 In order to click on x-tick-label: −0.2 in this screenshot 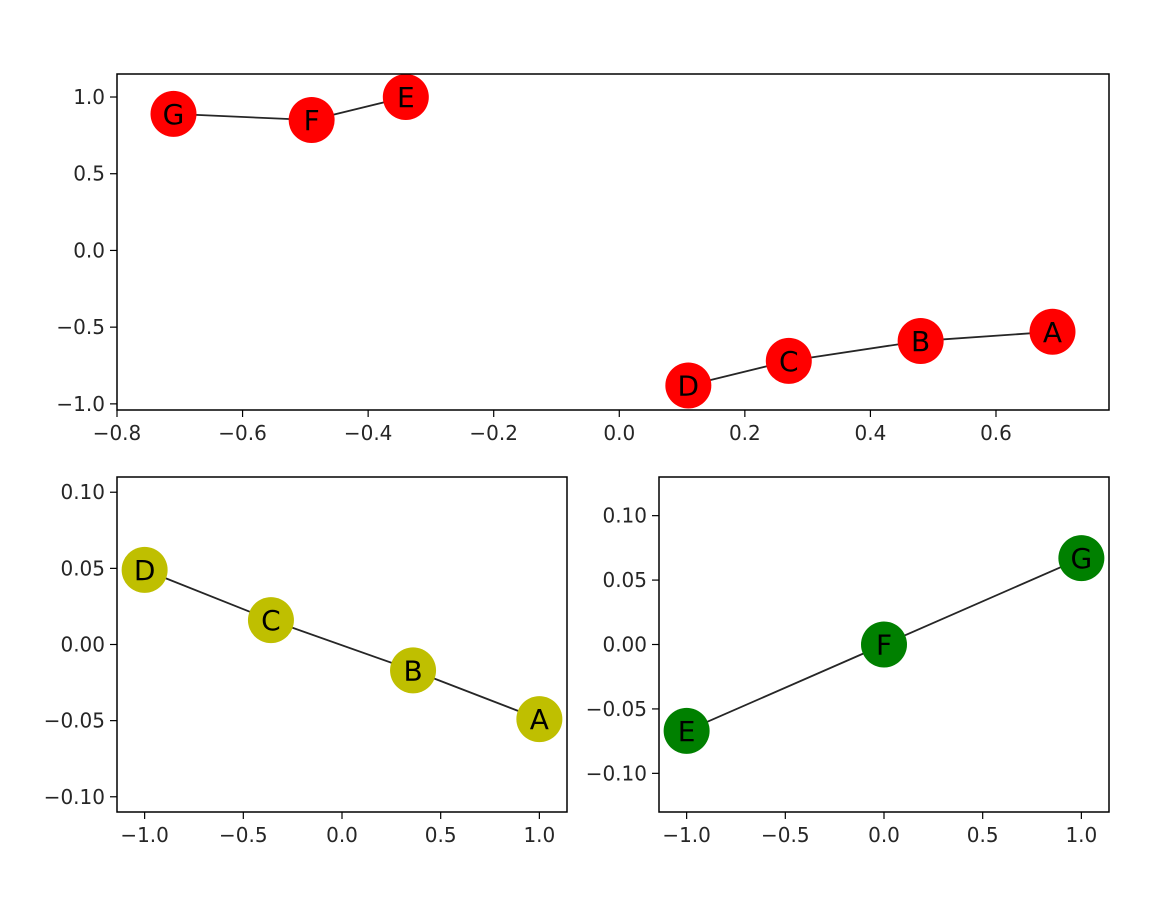, I will do `click(493, 433)`.